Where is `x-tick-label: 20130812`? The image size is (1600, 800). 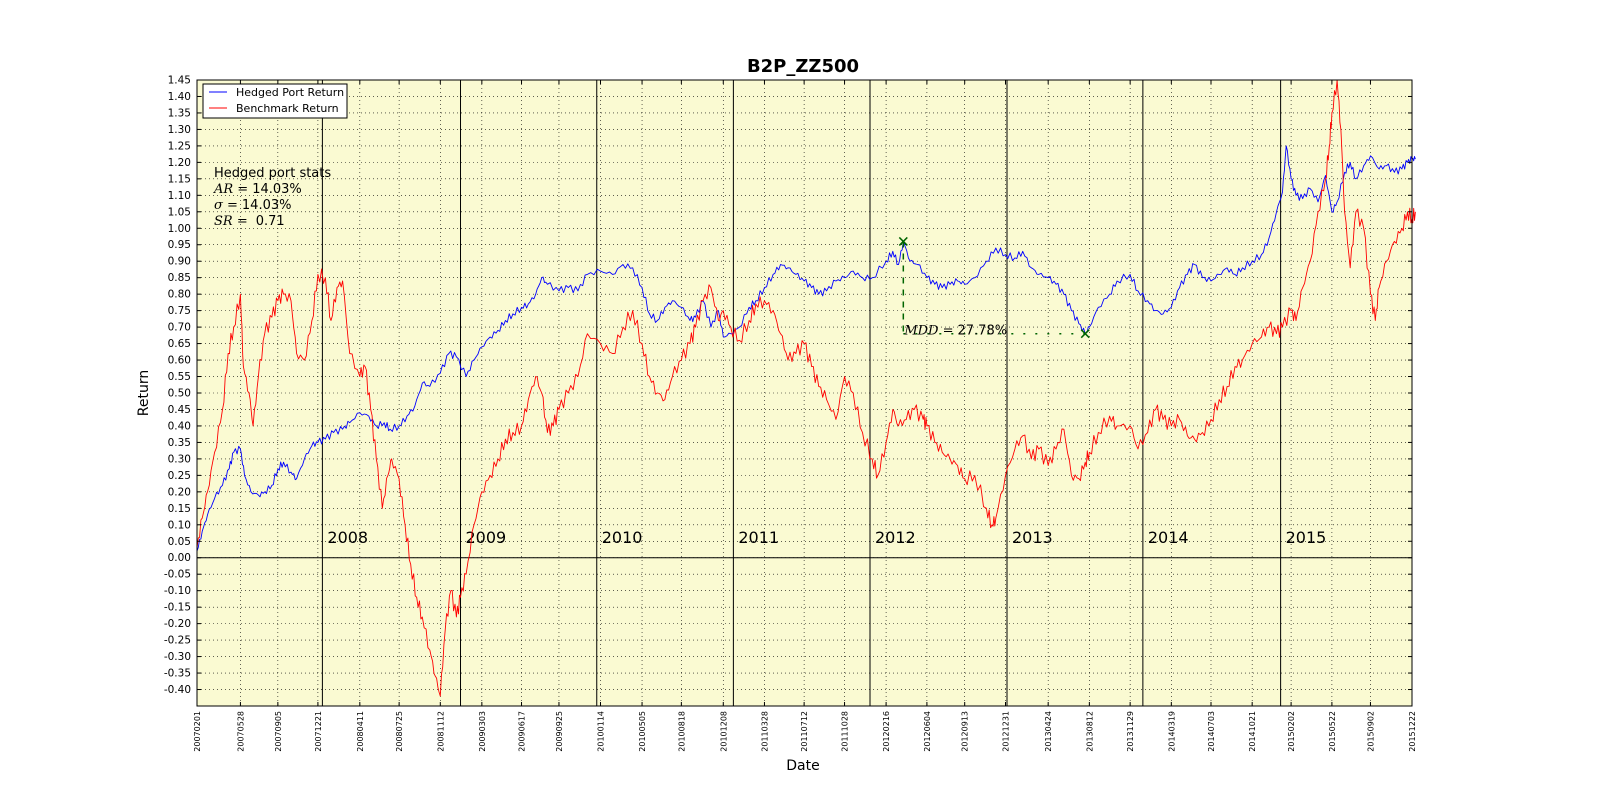
x-tick-label: 20130812 is located at coordinates (1089, 731).